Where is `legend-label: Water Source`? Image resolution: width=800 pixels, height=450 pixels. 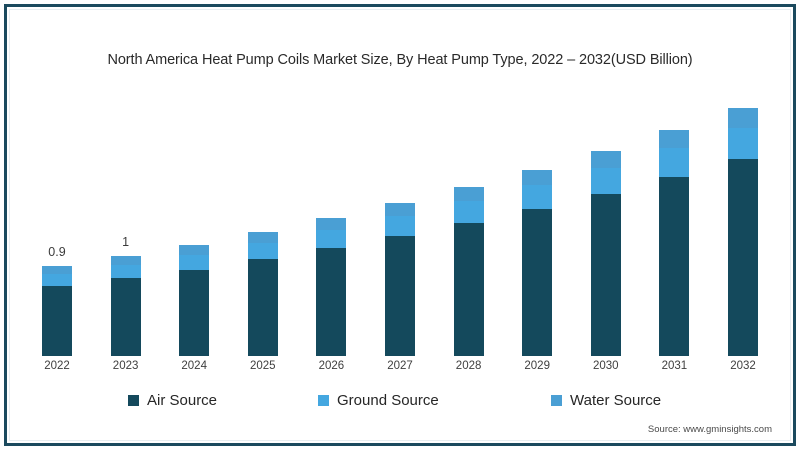
legend-label: Water Source is located at coordinates (616, 400).